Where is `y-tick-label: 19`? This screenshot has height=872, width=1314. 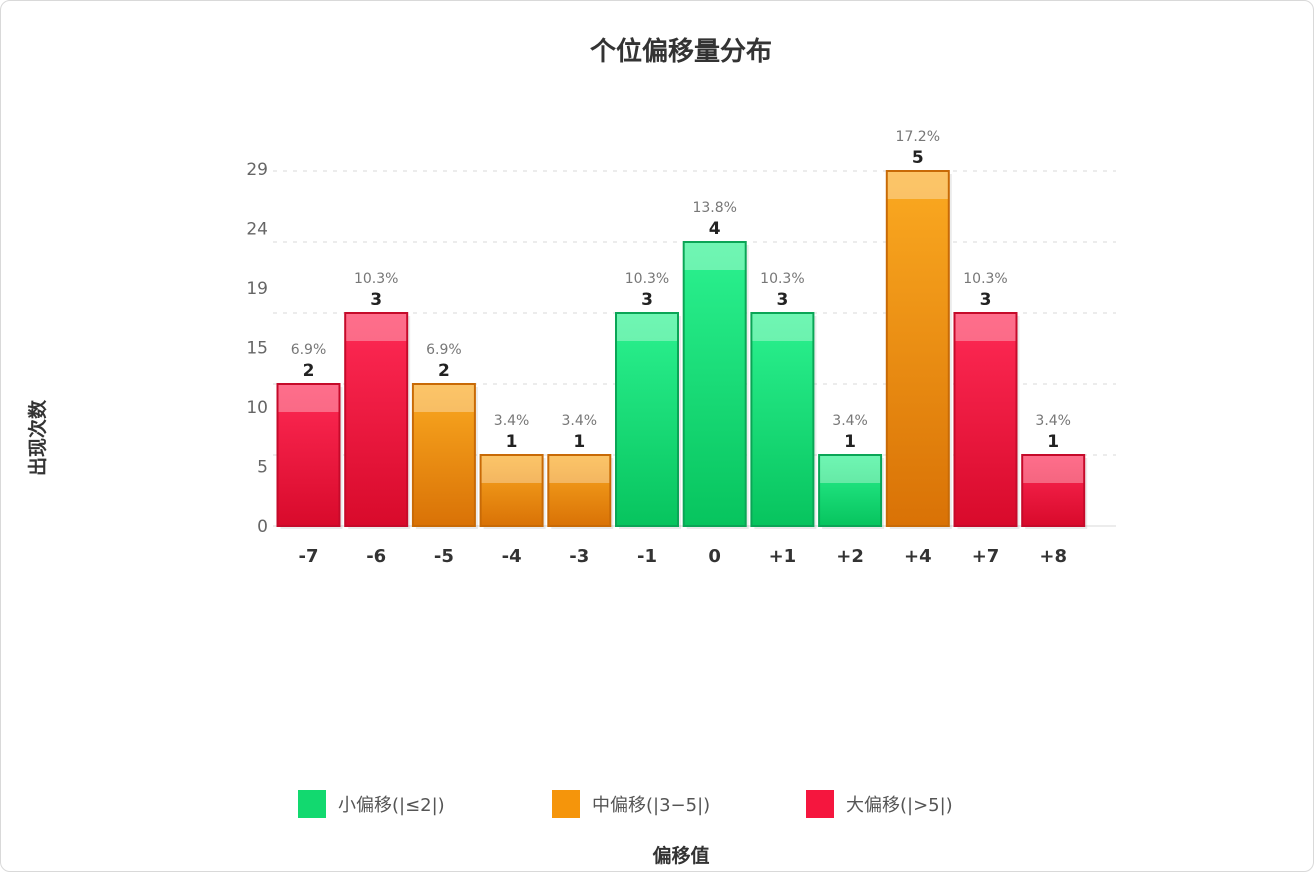 y-tick-label: 19 is located at coordinates (257, 289).